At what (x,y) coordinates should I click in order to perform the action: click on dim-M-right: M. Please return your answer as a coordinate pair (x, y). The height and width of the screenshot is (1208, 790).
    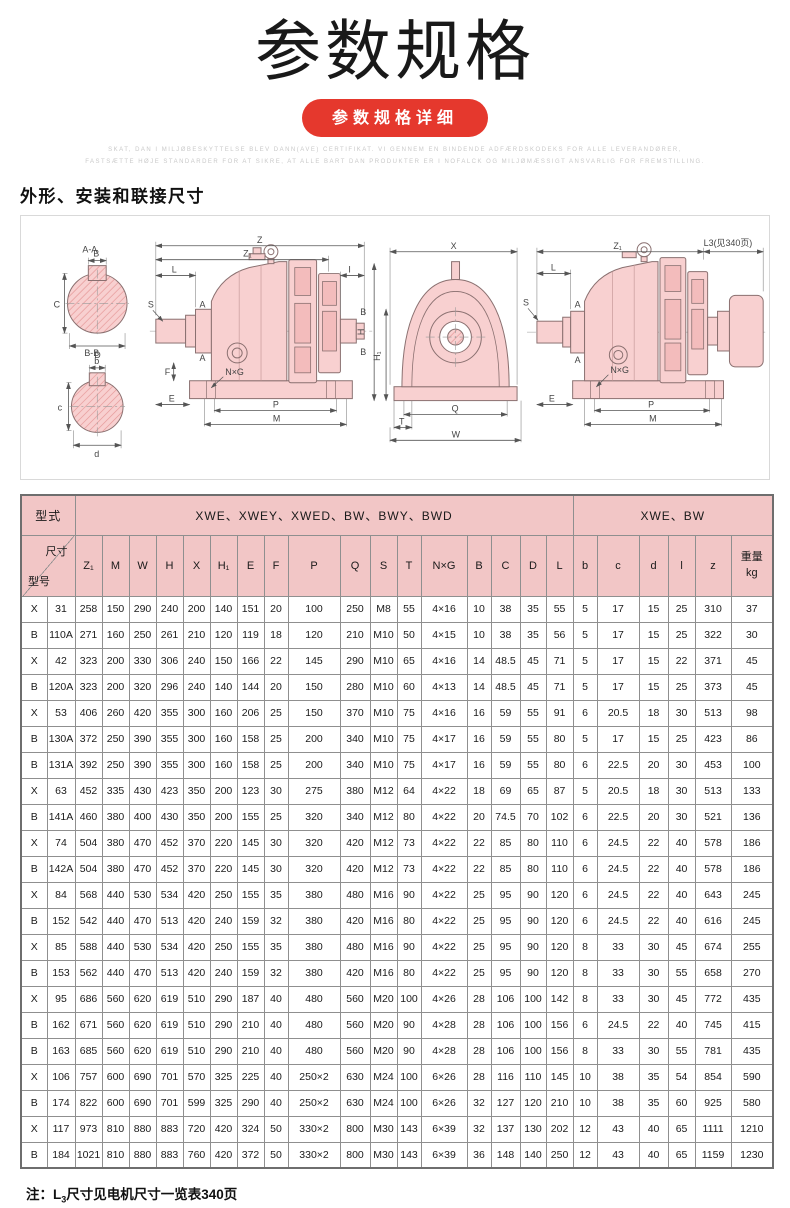
    Looking at the image, I should click on (652, 418).